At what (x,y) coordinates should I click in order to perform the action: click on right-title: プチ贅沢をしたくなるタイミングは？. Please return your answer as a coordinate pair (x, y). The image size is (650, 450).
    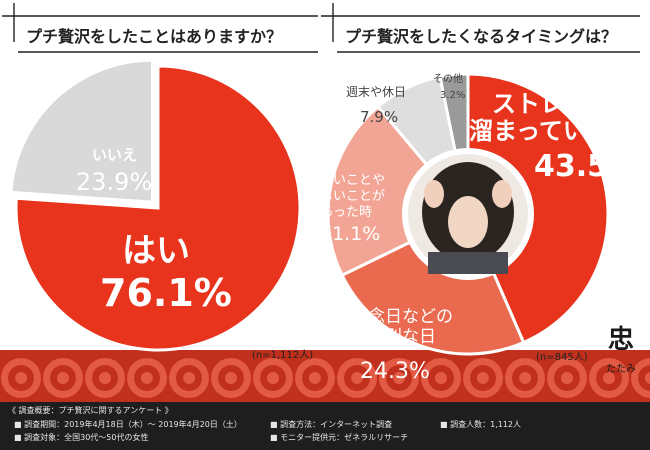
    Looking at the image, I should click on (481, 36).